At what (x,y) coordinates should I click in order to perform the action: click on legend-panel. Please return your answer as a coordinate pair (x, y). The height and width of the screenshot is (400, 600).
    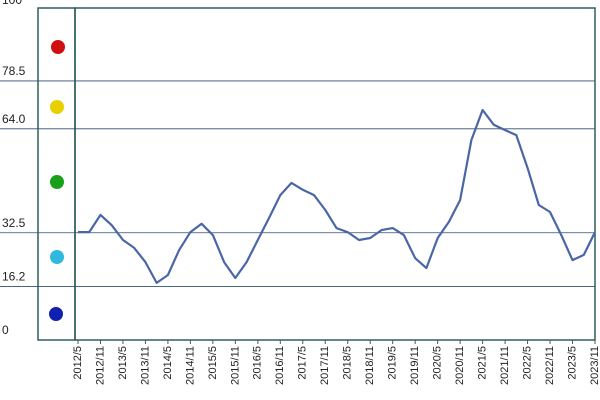
    Looking at the image, I should click on (56, 174).